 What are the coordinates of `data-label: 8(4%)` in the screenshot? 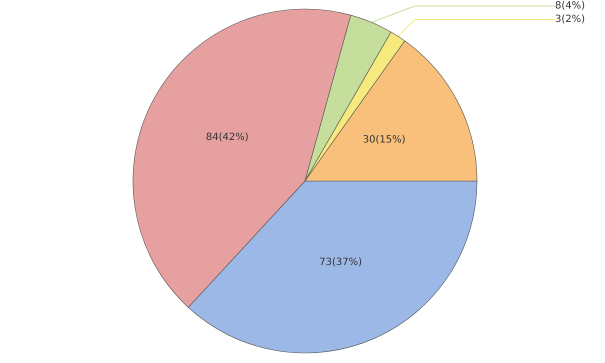 It's located at (570, 6).